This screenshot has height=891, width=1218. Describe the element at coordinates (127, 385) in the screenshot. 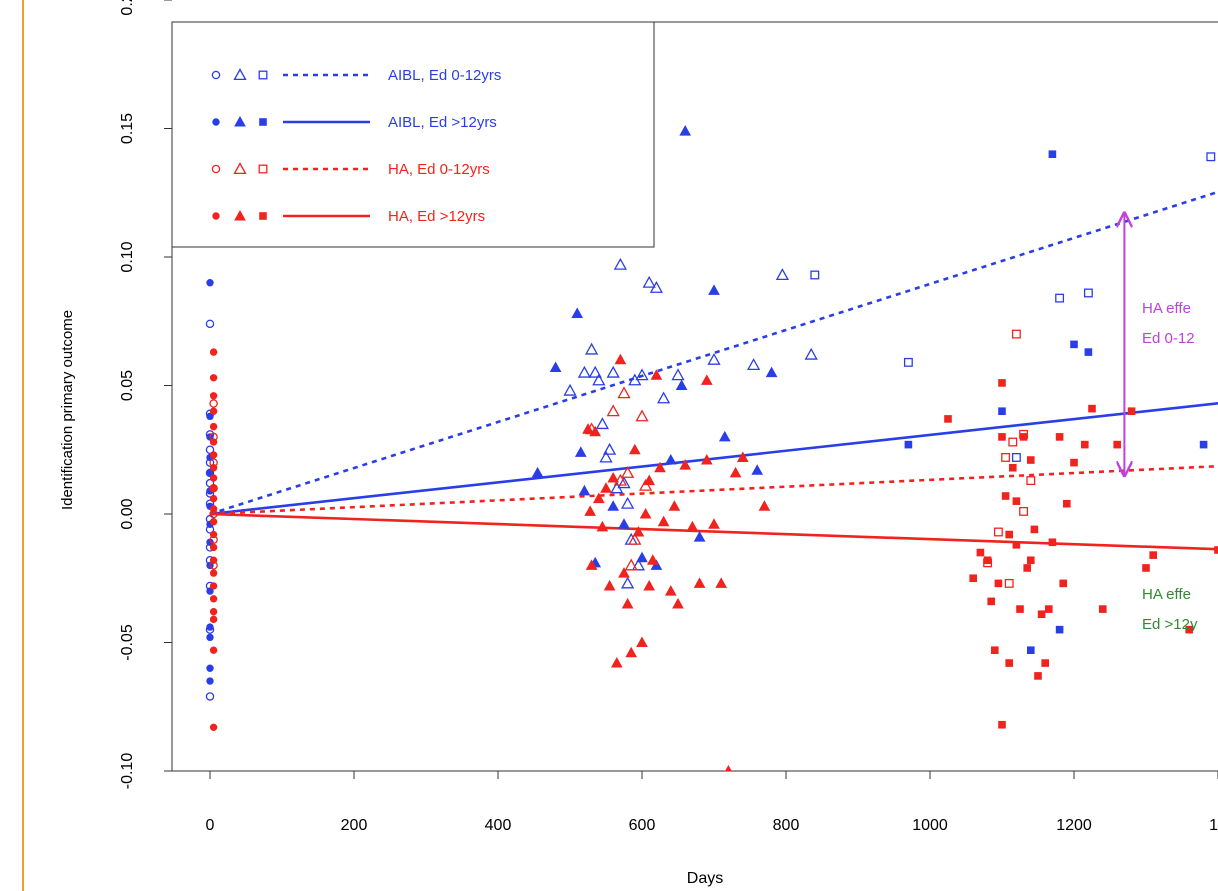

I see `y-tick-label: 0.05` at that location.